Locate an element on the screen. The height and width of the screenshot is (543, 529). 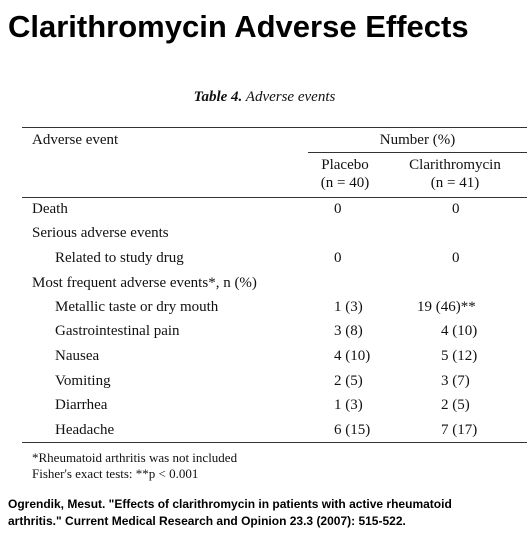
row-label: Diarrhea is located at coordinates (81, 405).